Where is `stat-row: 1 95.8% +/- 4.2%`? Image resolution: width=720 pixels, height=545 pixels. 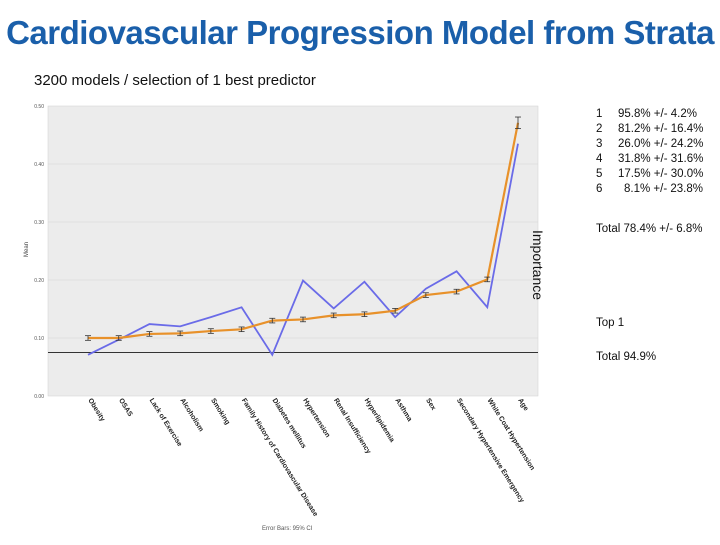 stat-row: 1 95.8% +/- 4.2% is located at coordinates (649, 114).